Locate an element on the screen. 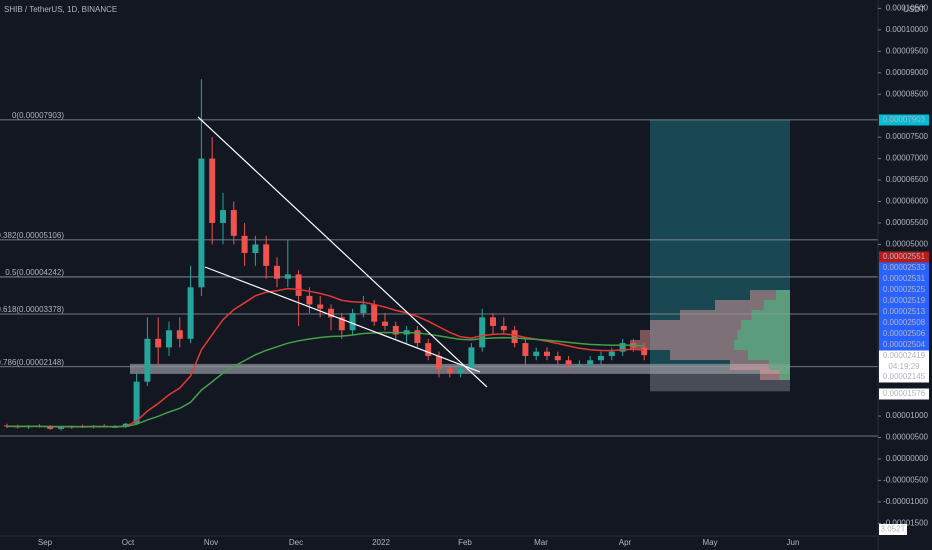 Image resolution: width=932 pixels, height=550 pixels. price-tag-label: 0.00007903 is located at coordinates (904, 119).